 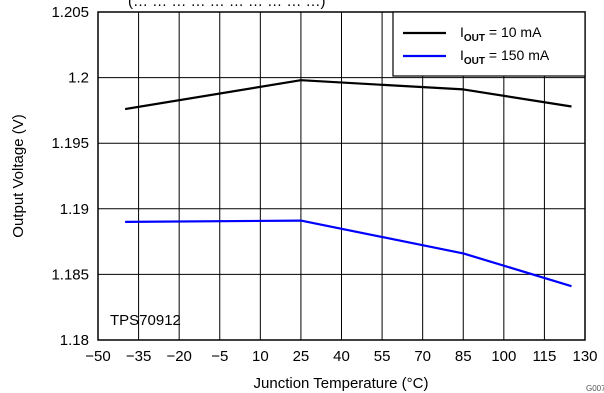 I want to click on x-tick-label: 130, so click(x=584, y=356).